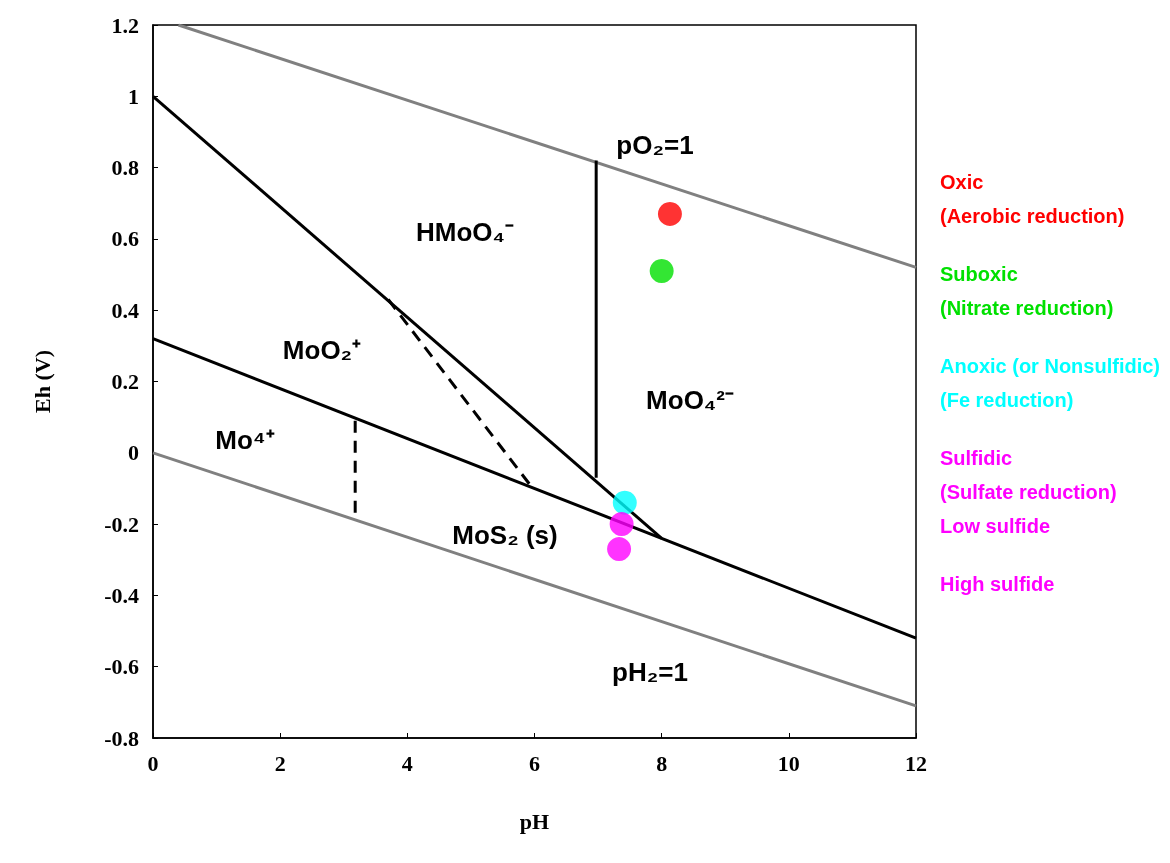  What do you see at coordinates (121, 524) in the screenshot?
I see `y-tick-label: -0.2` at bounding box center [121, 524].